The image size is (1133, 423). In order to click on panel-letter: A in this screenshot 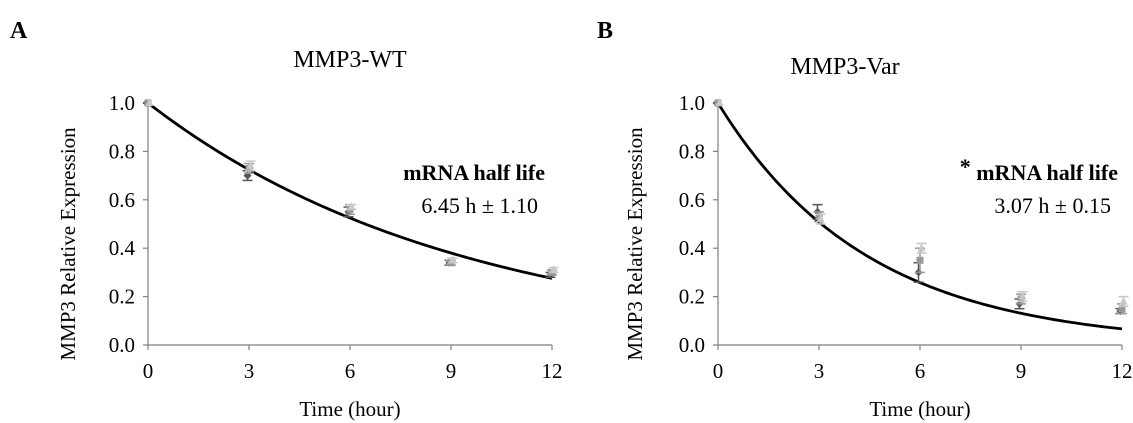, I will do `click(19, 31)`.